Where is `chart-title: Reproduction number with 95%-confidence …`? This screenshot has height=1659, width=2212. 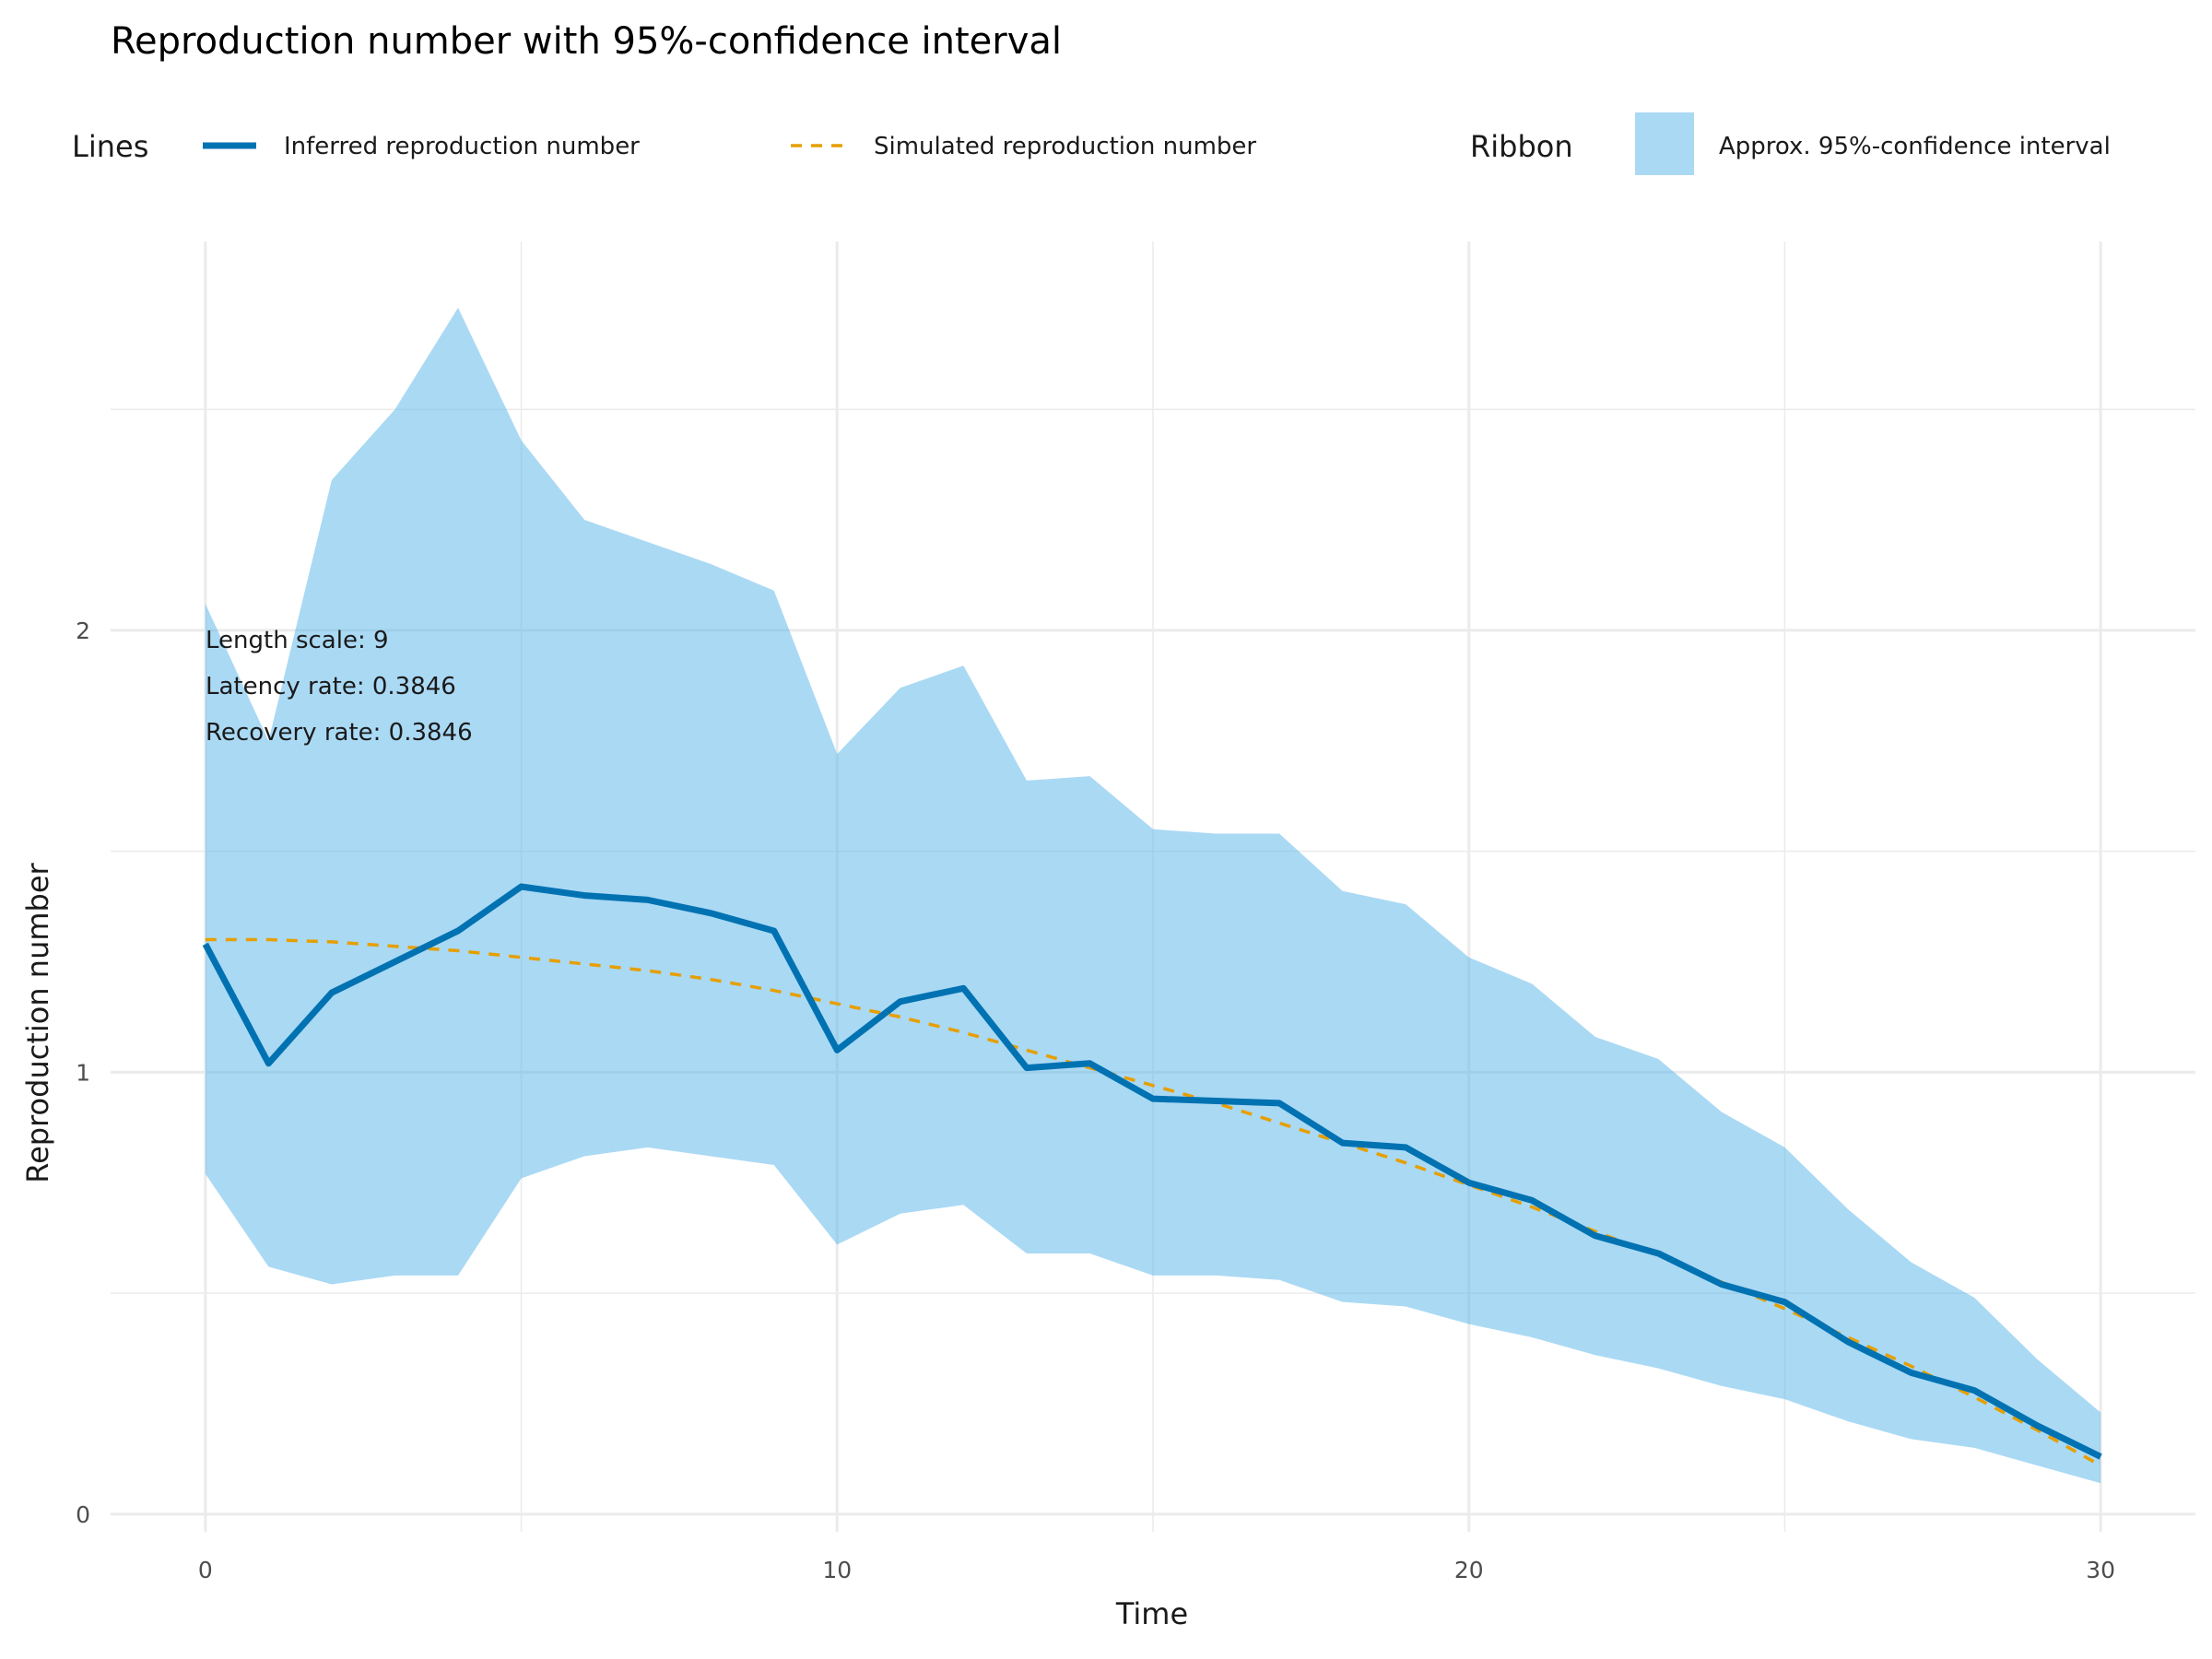
chart-title: Reproduction number with 95%-confidence … is located at coordinates (586, 41).